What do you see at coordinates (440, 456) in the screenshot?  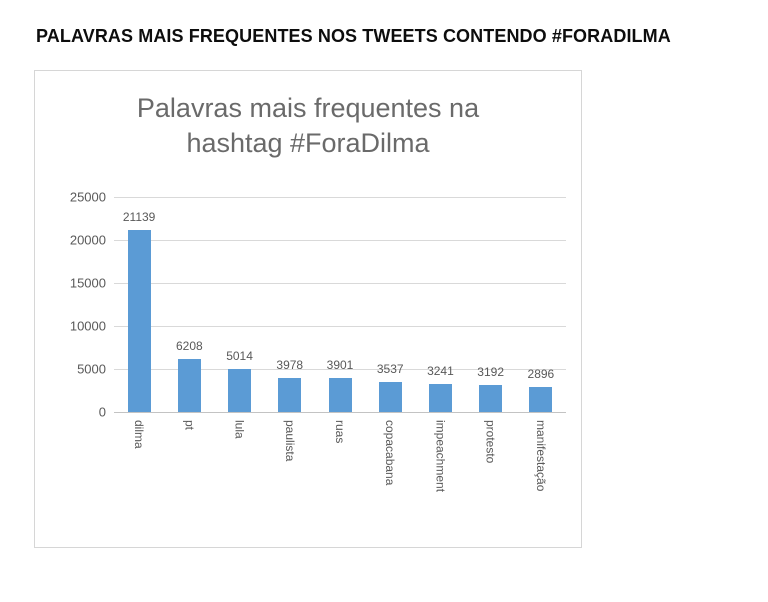 I see `x-tick-label: impeachment` at bounding box center [440, 456].